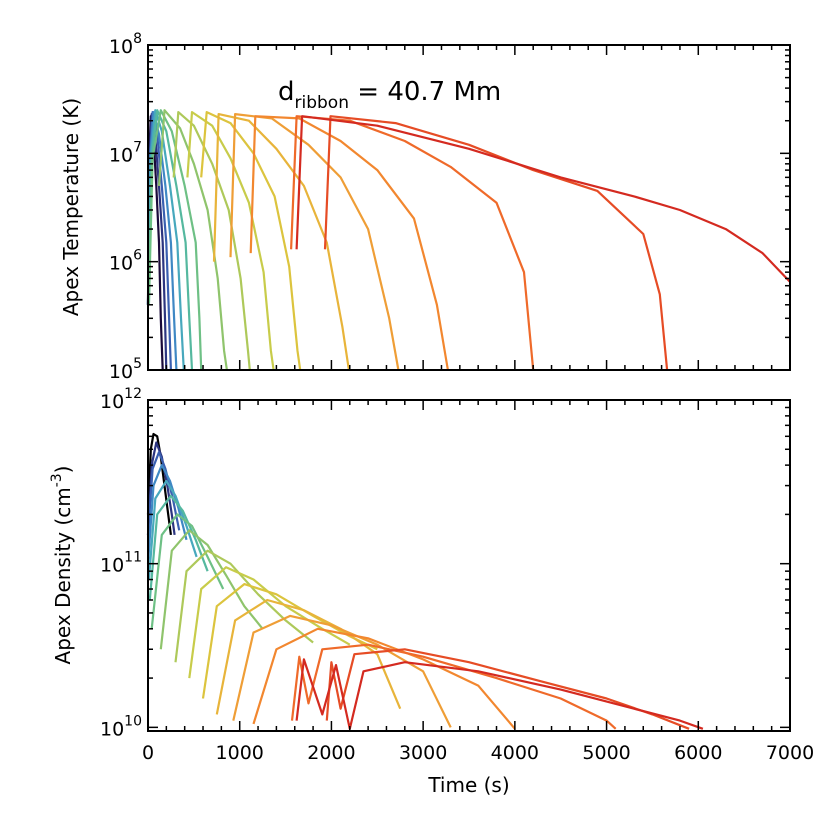 The width and height of the screenshot is (830, 830). I want to click on x-tick-label: 6000, so click(698, 753).